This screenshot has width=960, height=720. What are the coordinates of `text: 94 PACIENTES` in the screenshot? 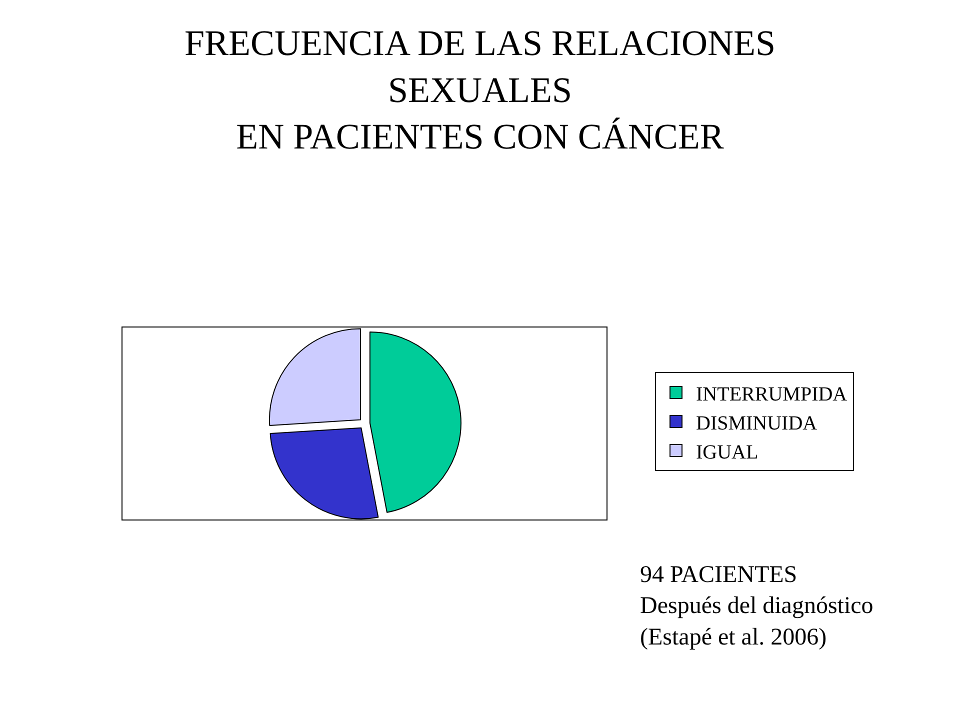 It's located at (719, 575).